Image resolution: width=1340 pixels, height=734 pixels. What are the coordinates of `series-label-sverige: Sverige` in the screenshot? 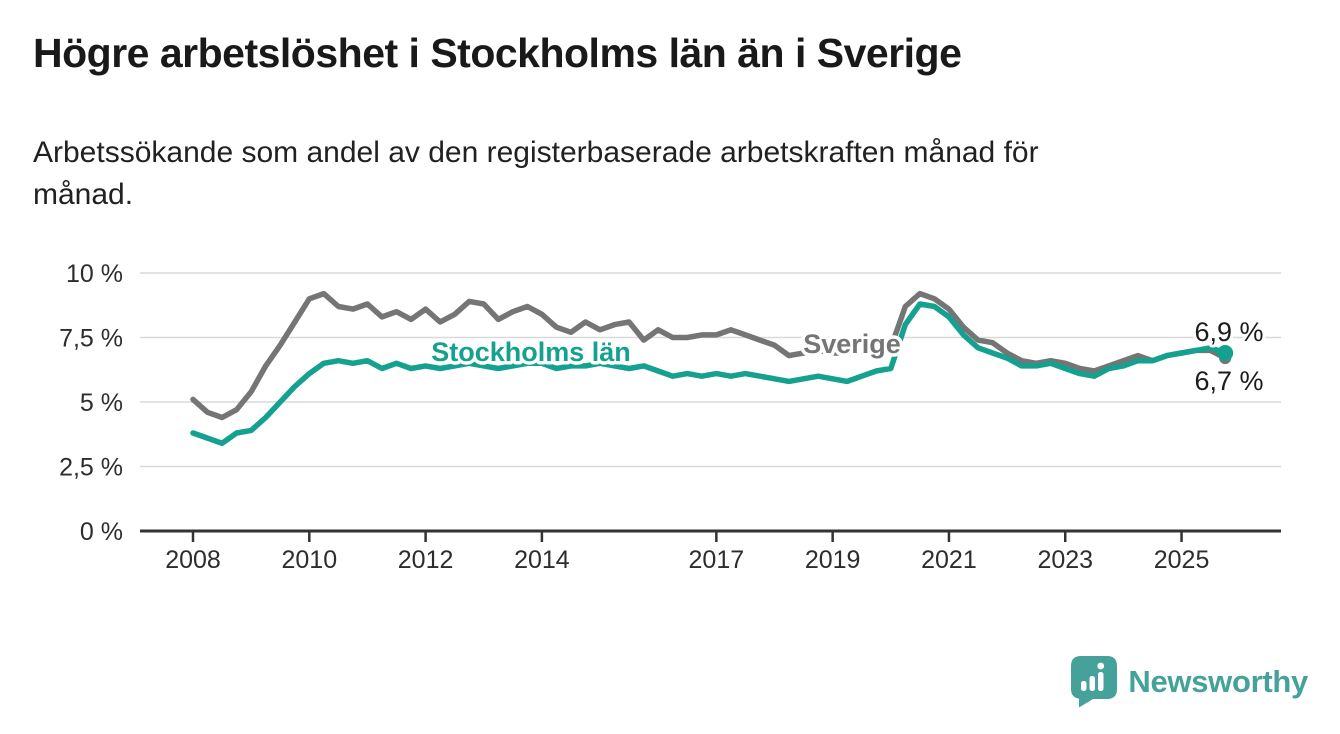 It's located at (852, 344).